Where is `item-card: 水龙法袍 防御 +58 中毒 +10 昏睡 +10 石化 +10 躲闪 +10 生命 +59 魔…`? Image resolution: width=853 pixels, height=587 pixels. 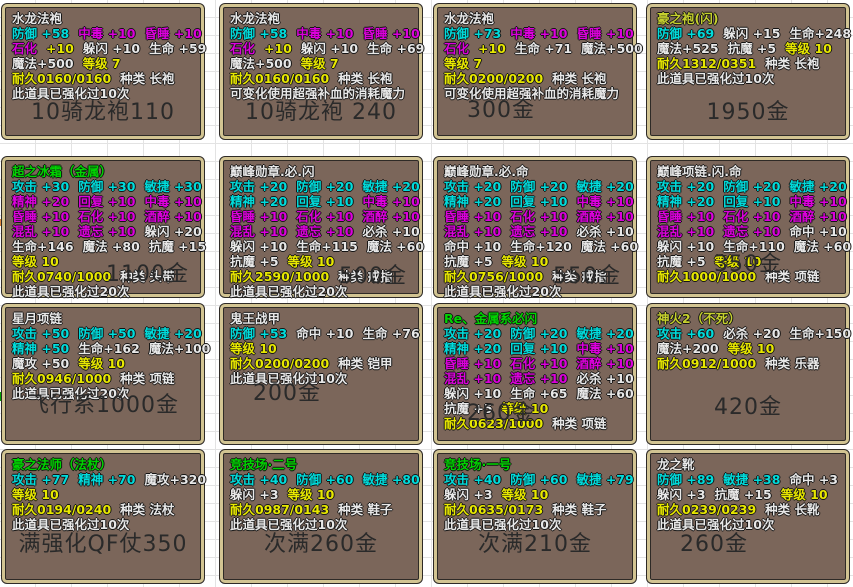 item-card: 水龙法袍 防御 +58 中毒 +10 昏睡 +10 石化 +10 躲闪 +10 生命 +59 魔… is located at coordinates (104, 71).